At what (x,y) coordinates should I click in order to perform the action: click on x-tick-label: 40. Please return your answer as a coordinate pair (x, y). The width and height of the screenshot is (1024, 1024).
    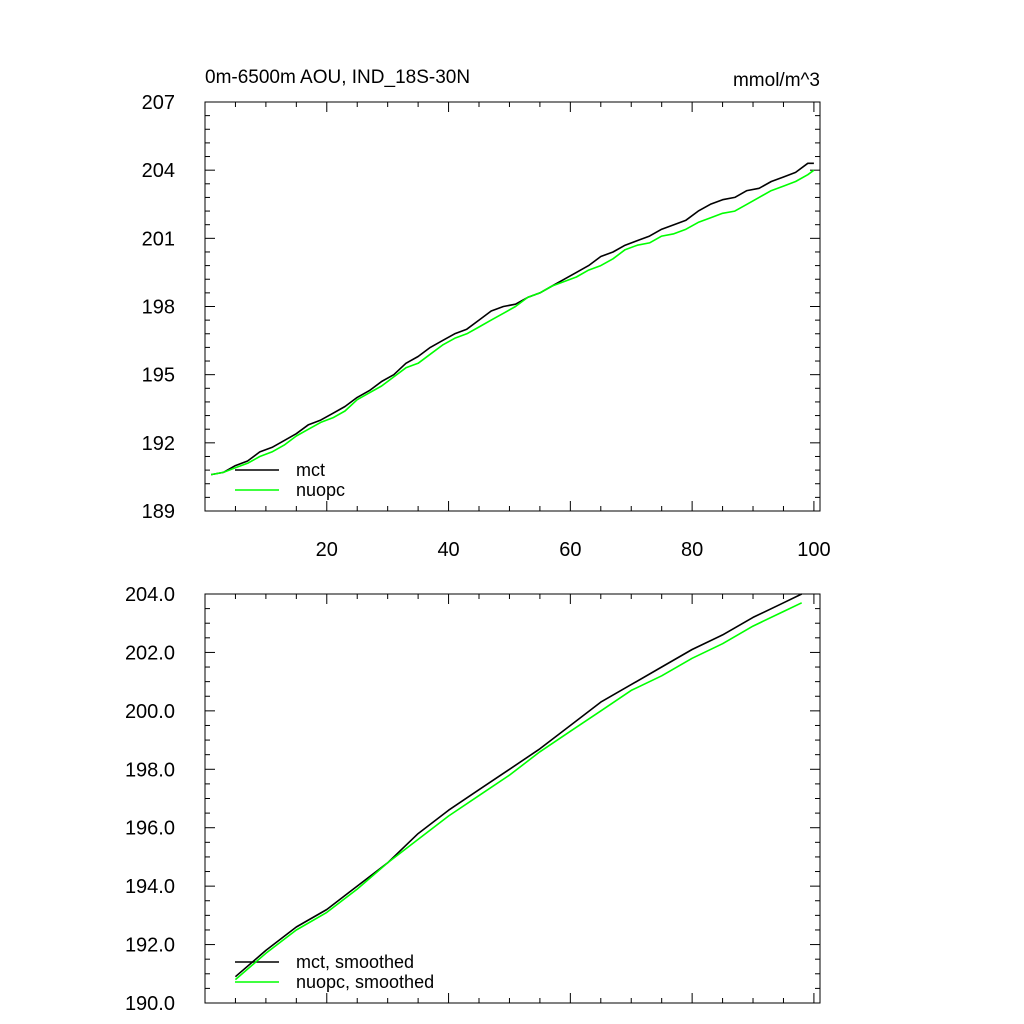
    Looking at the image, I should click on (448, 550).